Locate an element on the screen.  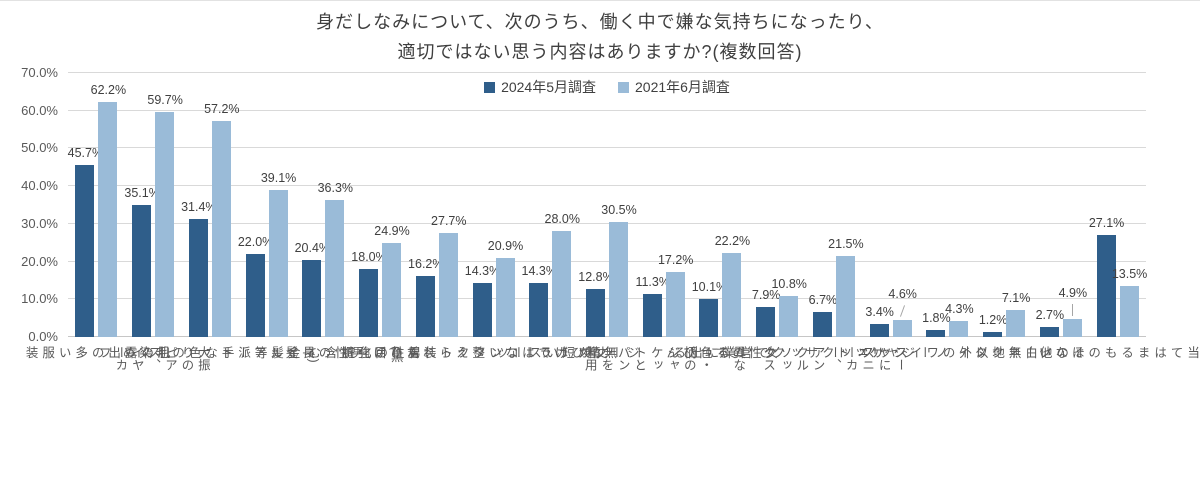
value-label: 4.6% is located at coordinates (902, 293).